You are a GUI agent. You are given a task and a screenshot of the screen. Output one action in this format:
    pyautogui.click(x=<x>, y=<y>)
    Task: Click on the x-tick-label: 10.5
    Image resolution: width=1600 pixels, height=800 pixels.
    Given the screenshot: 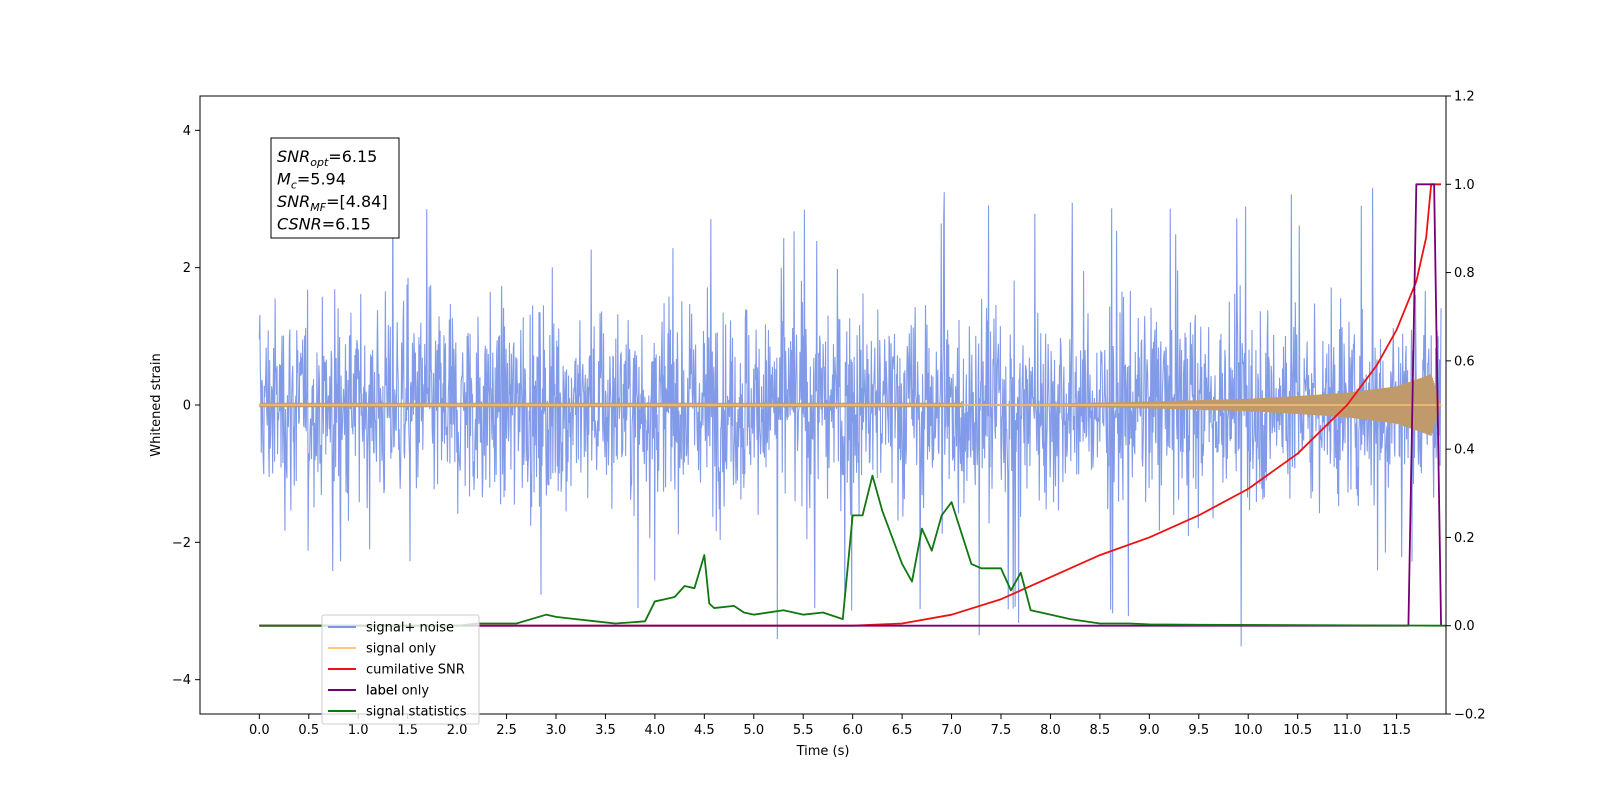 What is the action you would take?
    pyautogui.click(x=1297, y=730)
    